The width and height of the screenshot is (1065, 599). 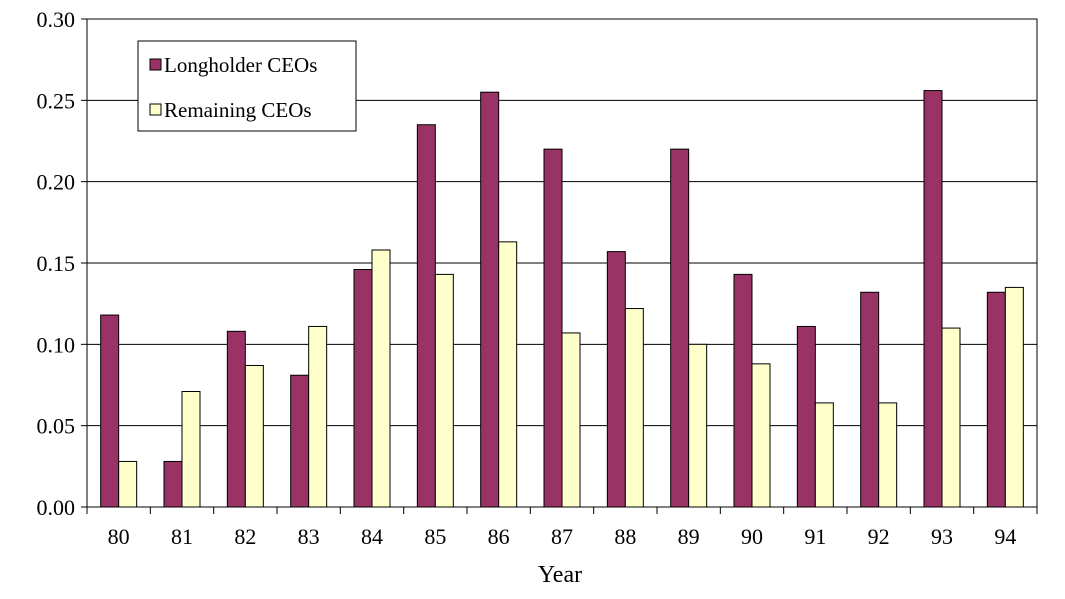 I want to click on x-tick-label: 92, so click(x=879, y=536).